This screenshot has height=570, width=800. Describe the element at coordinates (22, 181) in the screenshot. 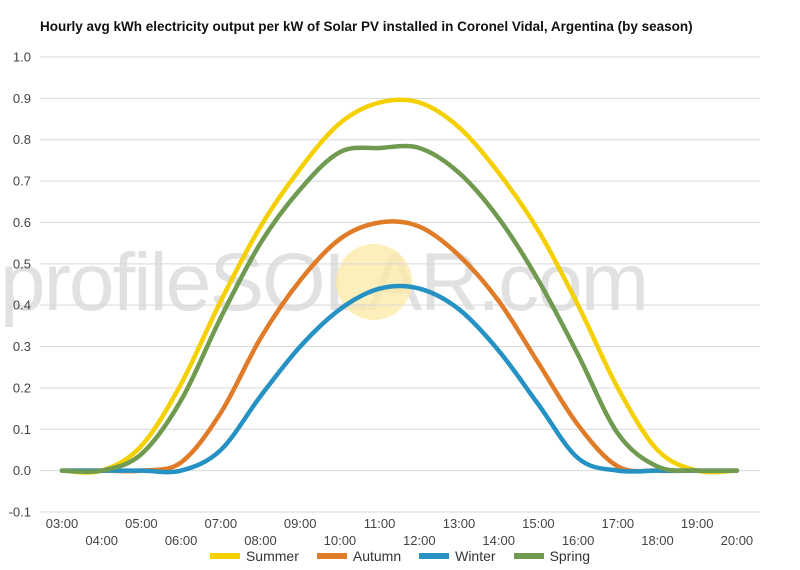

I see `y-tick-label: 0.7` at that location.